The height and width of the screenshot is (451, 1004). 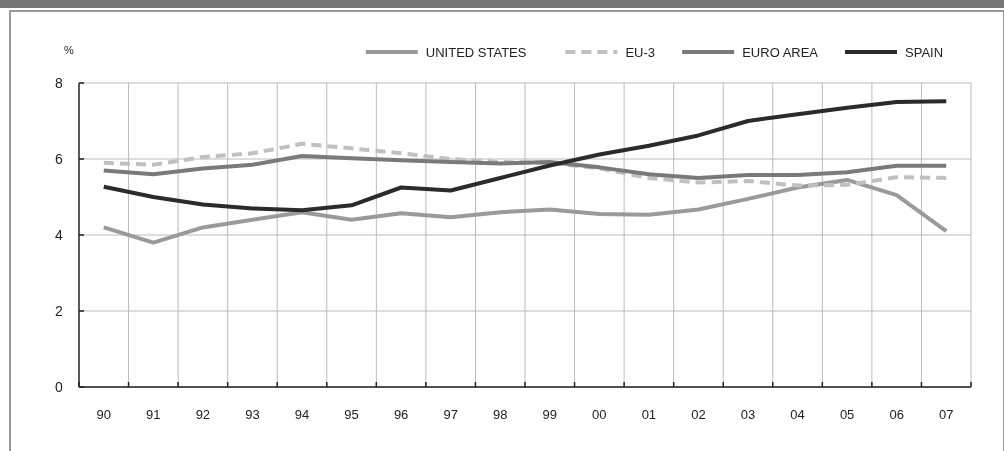 I want to click on x-tick-label: 90, so click(x=104, y=414).